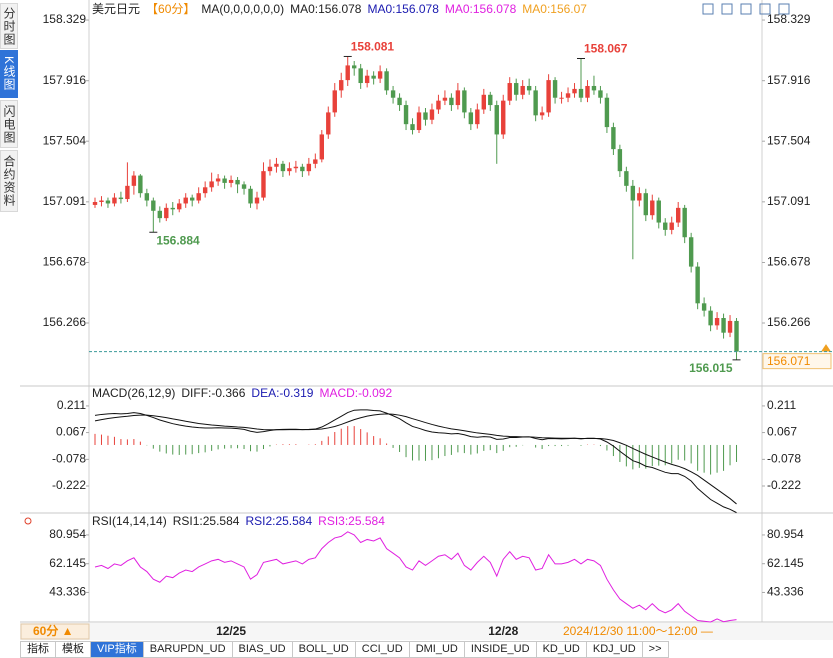 The width and height of the screenshot is (833, 658). I want to click on indicator-tab: DMI_UD, so click(437, 649).